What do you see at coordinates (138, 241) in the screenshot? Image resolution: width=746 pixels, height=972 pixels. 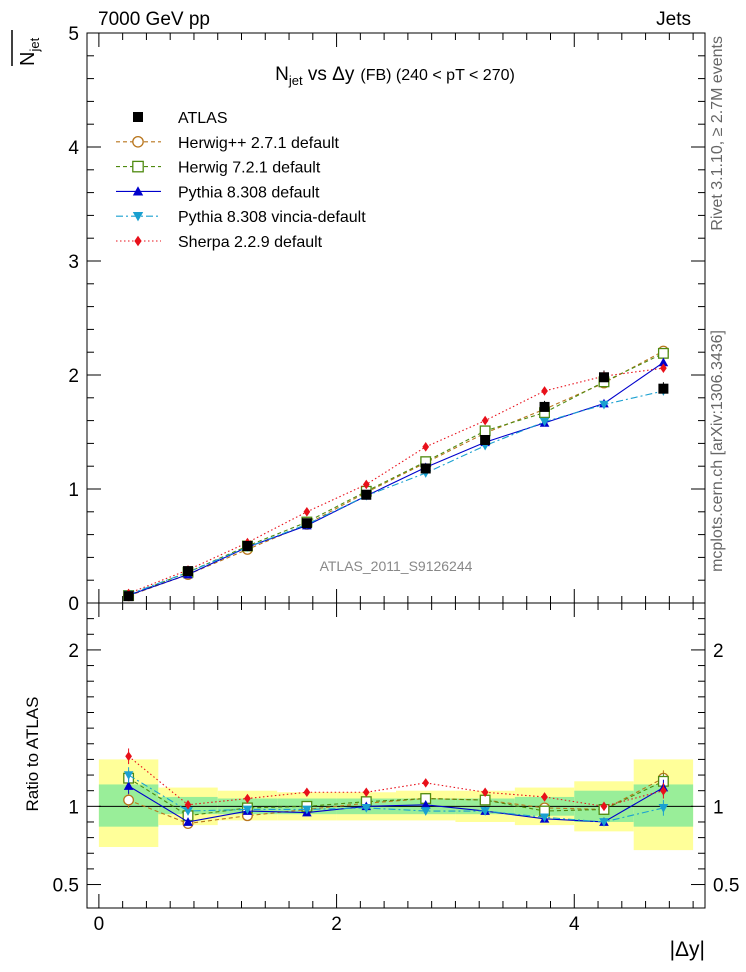 I see `legend-marker-sherpa-2-2-9-default` at bounding box center [138, 241].